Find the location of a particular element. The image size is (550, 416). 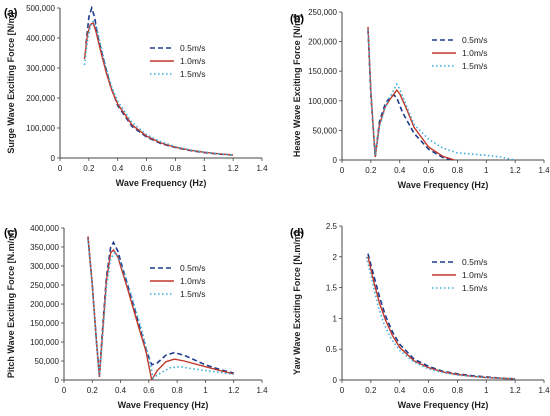

y-tick-label: 1.5 is located at coordinates (332, 288).